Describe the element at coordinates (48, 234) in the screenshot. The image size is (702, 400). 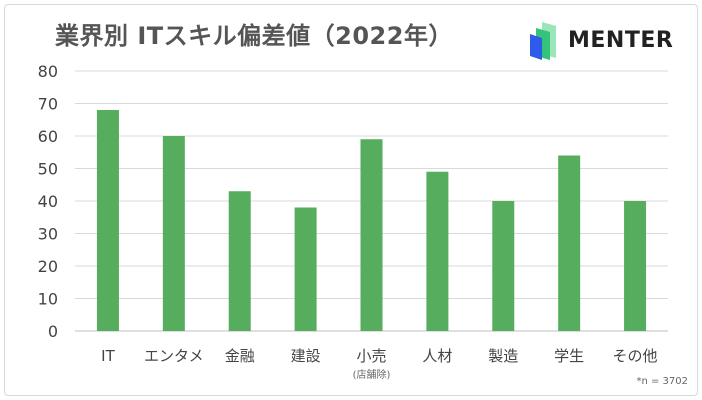
I see `y-tick-label: 30` at that location.